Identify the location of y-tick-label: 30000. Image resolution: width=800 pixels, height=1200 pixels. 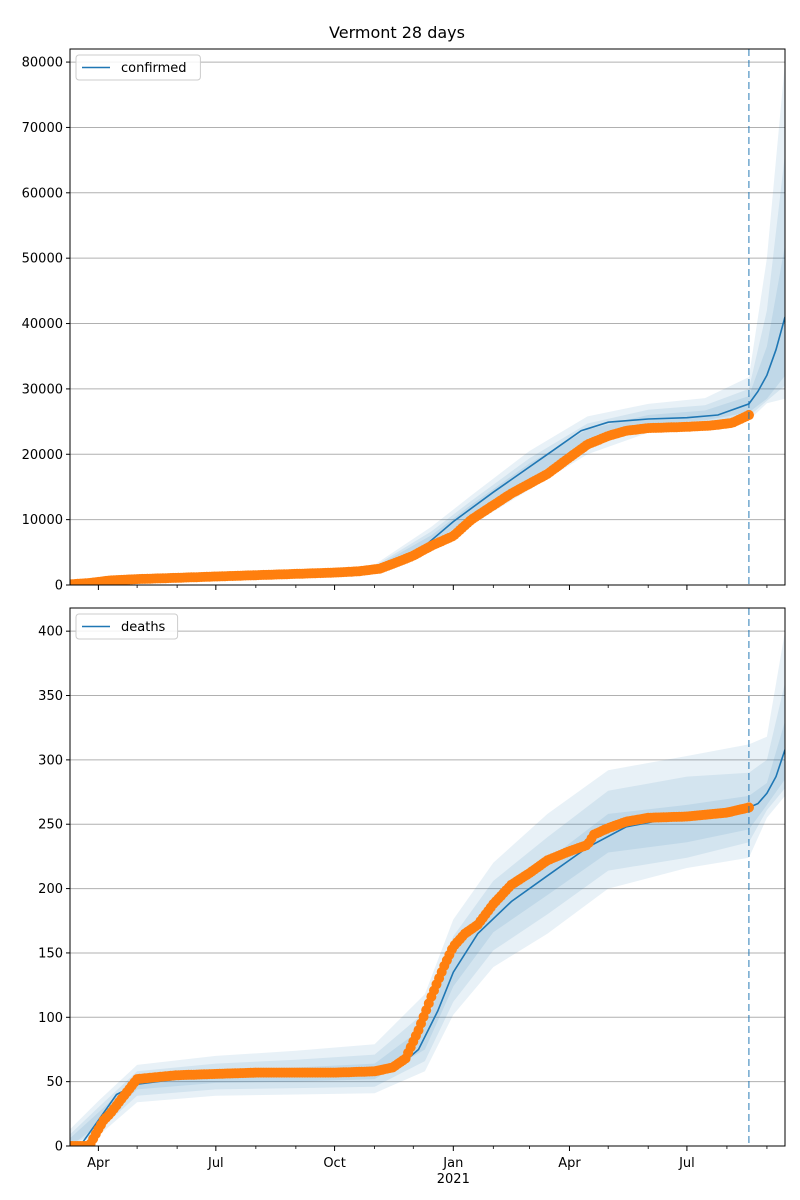
(42, 389).